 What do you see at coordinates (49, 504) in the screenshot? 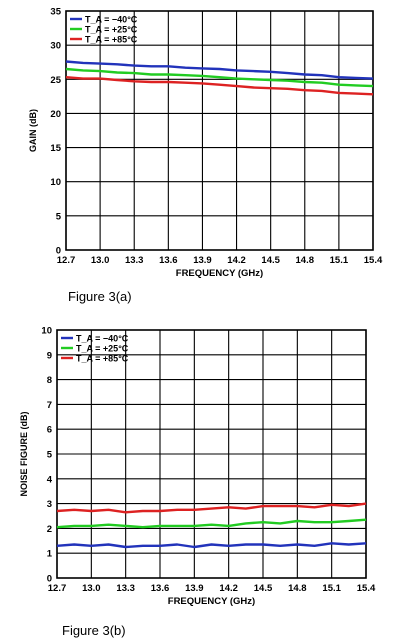
I see `y-tick-label: 3` at bounding box center [49, 504].